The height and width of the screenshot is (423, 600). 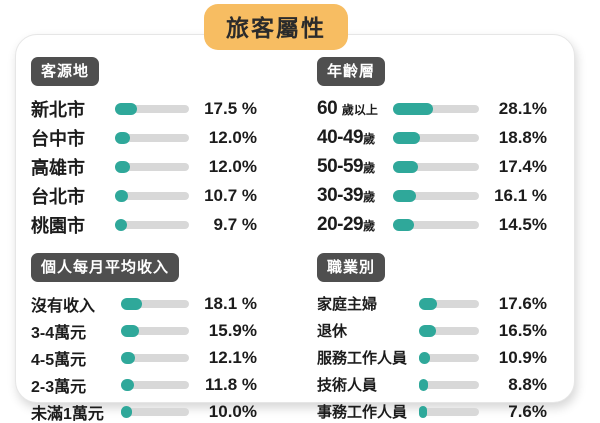 I want to click on panel-occupation-header: 職業別, so click(x=351, y=267).